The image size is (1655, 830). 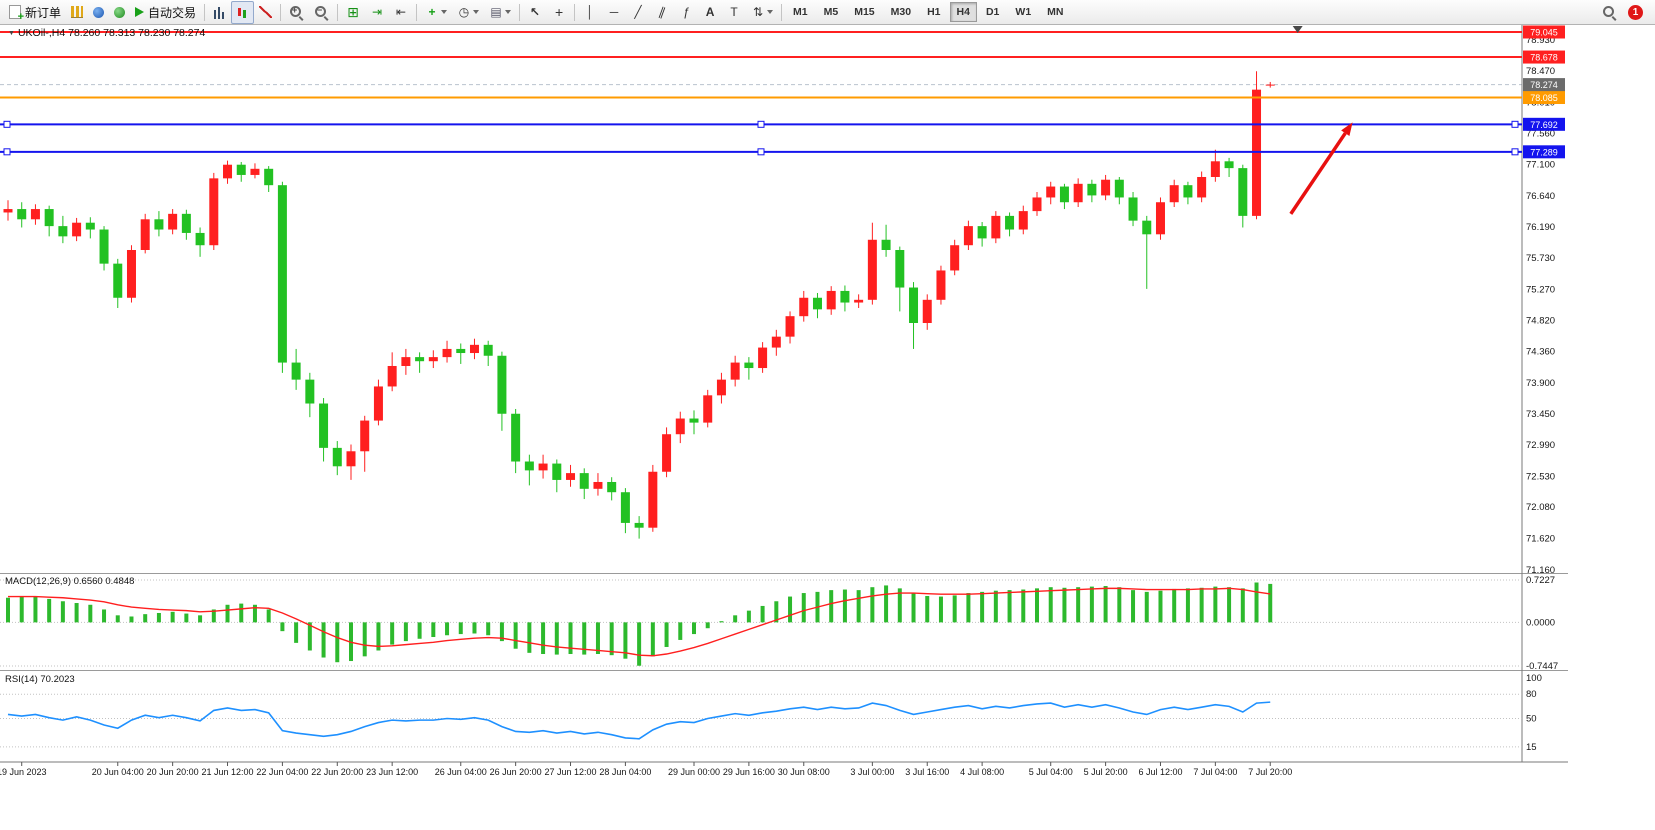 What do you see at coordinates (77, 12) in the screenshot?
I see `charts-button` at bounding box center [77, 12].